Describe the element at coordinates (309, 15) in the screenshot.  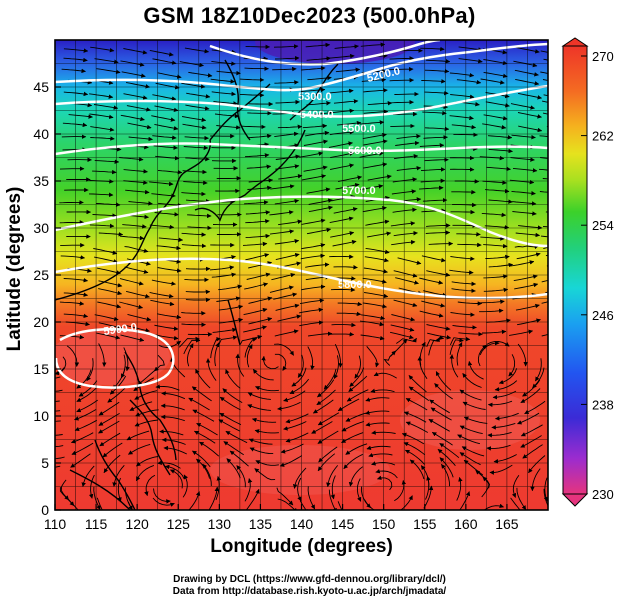
I see `map-title: GSM 18Z10Dec2023 (500.0hPa)` at that location.